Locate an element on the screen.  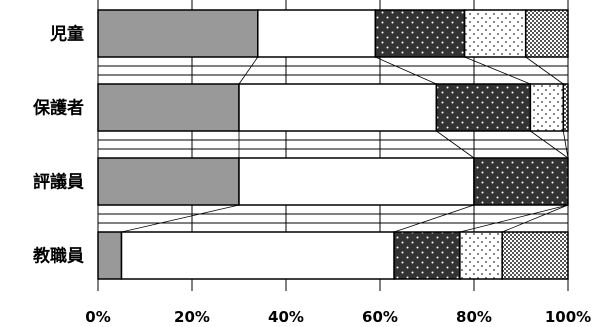
category-label: 児童 is located at coordinates (66, 34).